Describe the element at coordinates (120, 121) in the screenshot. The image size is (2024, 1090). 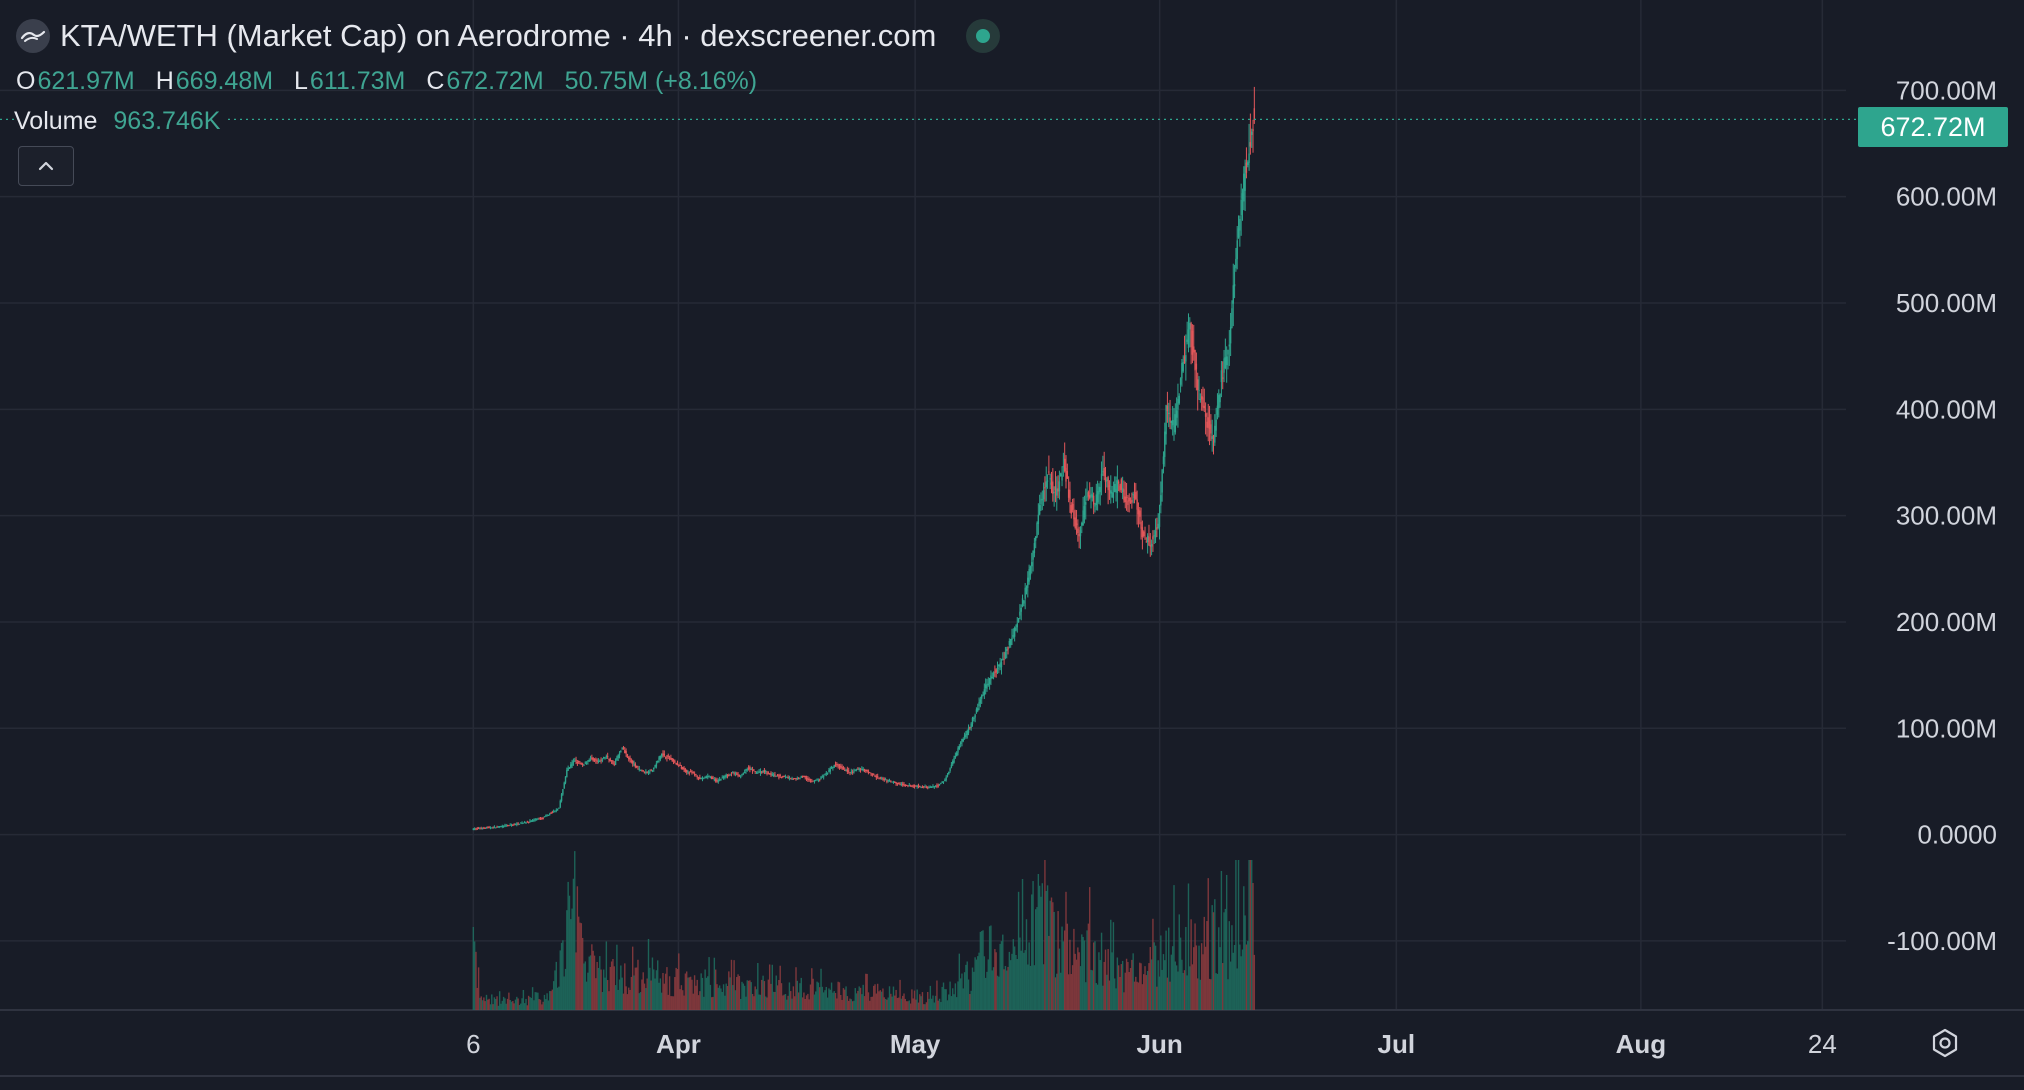
I see `volume-legend: Volume 963.746K` at that location.